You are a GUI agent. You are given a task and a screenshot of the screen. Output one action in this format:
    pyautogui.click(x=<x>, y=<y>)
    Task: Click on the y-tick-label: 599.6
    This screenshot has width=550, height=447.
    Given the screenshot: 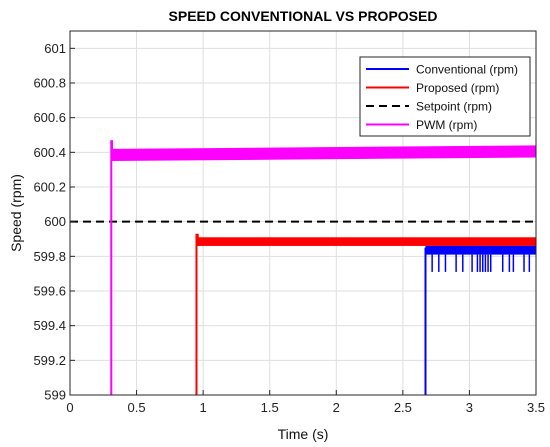 What is the action you would take?
    pyautogui.click(x=49, y=291)
    